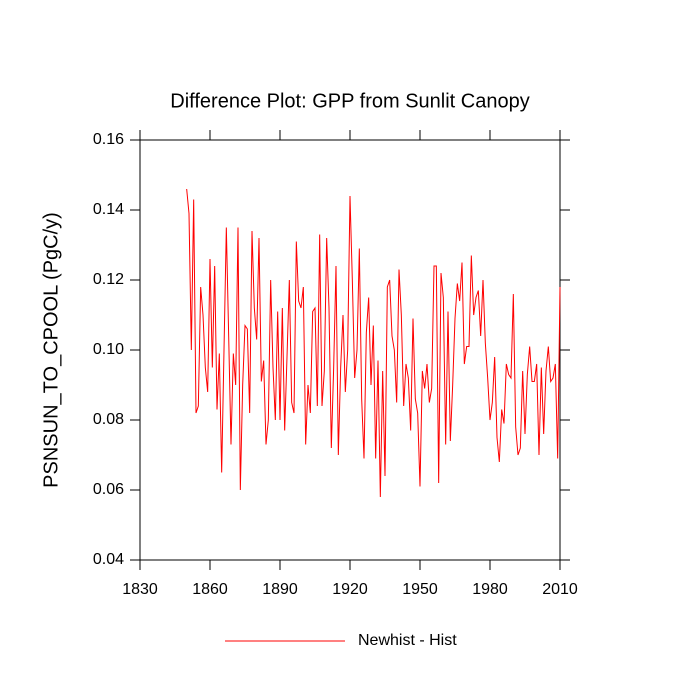 Image resolution: width=700 pixels, height=700 pixels. I want to click on x-tick-label: 1890, so click(280, 589).